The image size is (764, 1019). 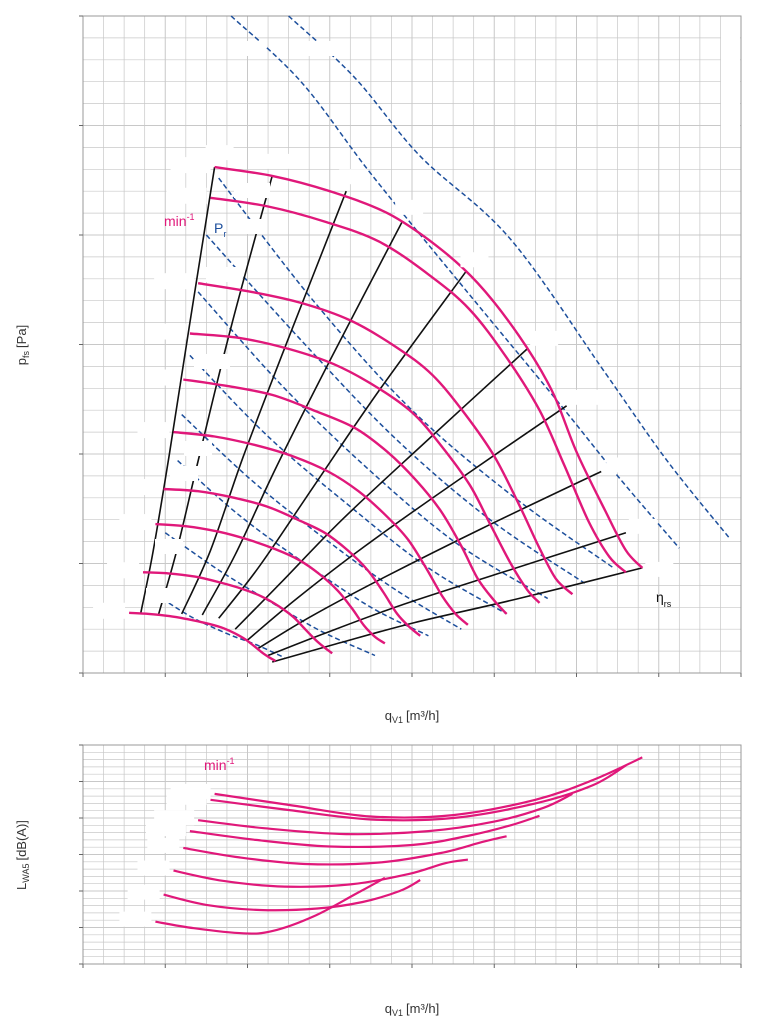 What do you see at coordinates (22, 855) in the screenshot?
I see `y-axis-label: LWA5[dB(A)]` at bounding box center [22, 855].